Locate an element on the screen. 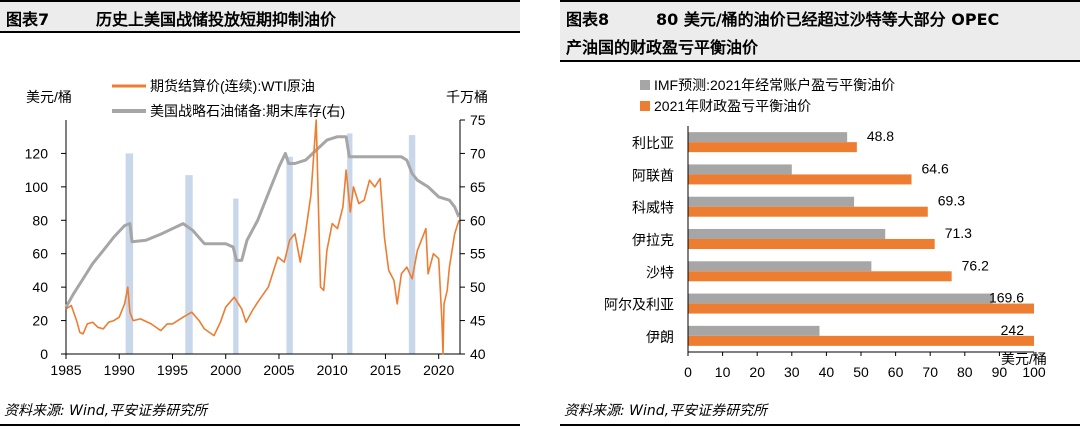 This screenshot has width=1080, height=434. category-label: 伊朗 is located at coordinates (660, 337).